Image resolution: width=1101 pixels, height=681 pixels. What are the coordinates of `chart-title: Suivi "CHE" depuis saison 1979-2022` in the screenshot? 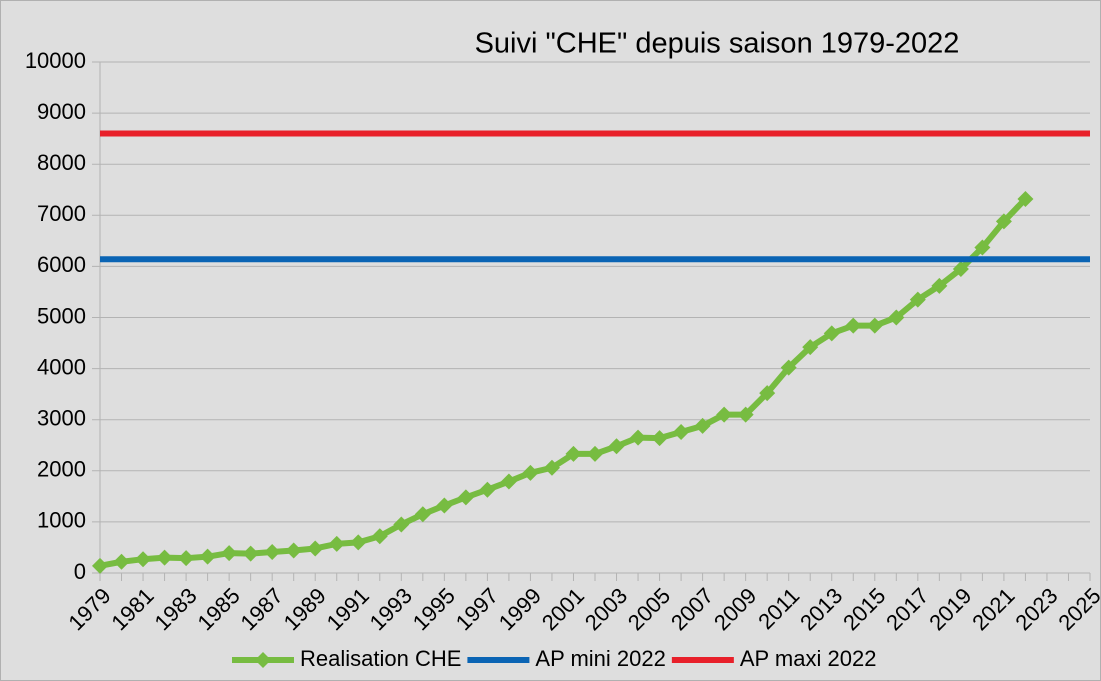 It's located at (717, 44).